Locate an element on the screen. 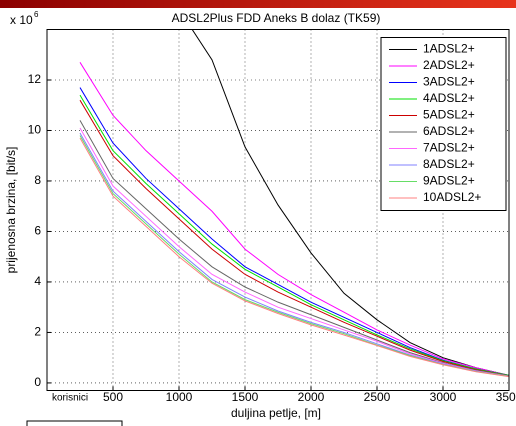  legend-label: 4ADSL2+ is located at coordinates (449, 98).